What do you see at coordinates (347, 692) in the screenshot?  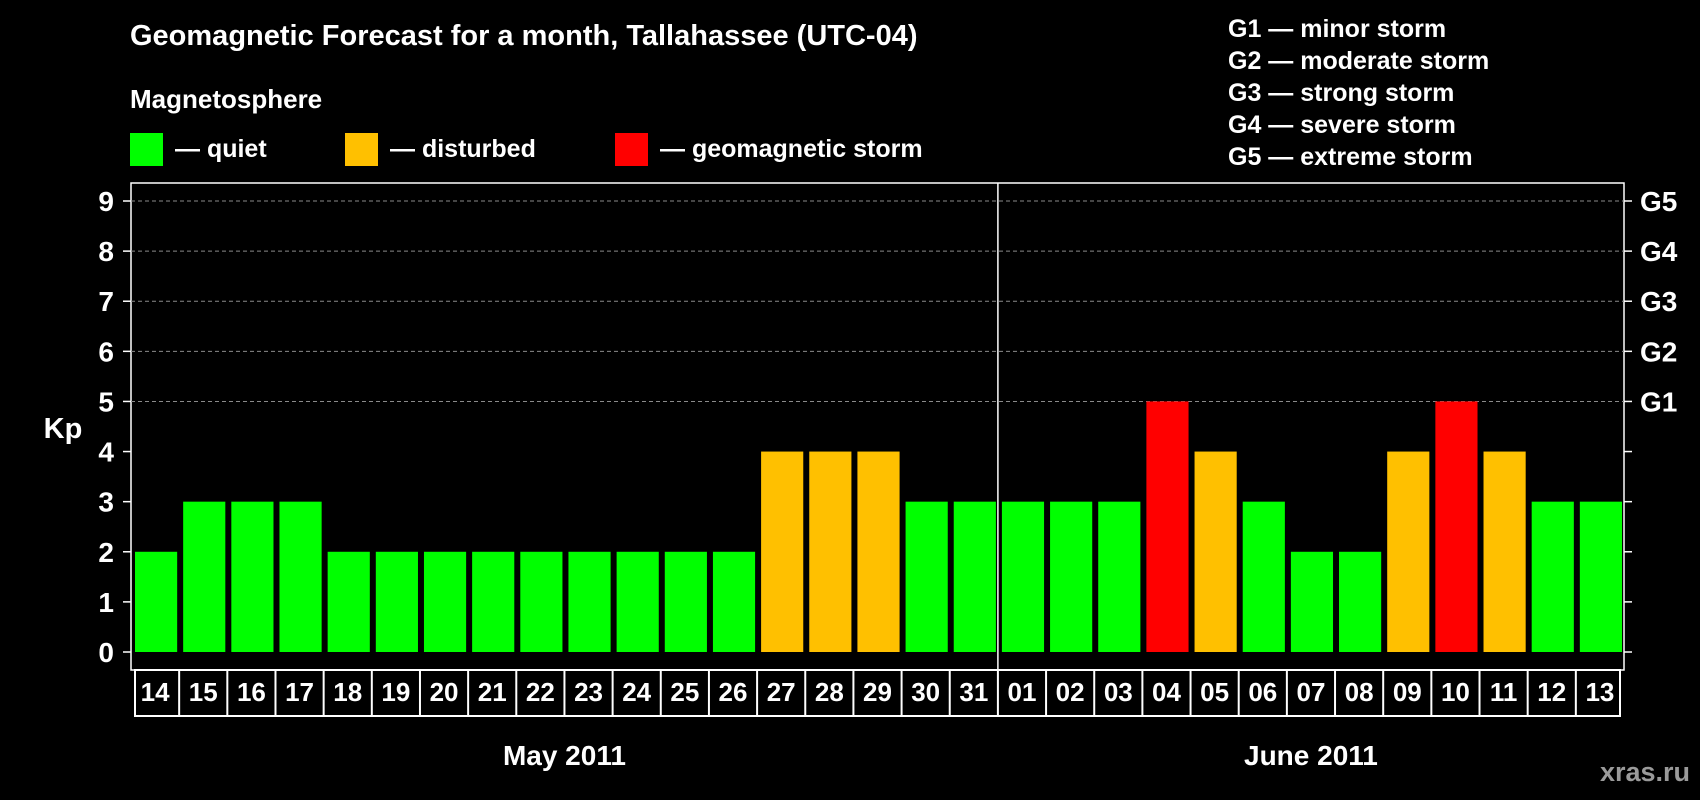 I see `x-tick-label: 18` at bounding box center [347, 692].